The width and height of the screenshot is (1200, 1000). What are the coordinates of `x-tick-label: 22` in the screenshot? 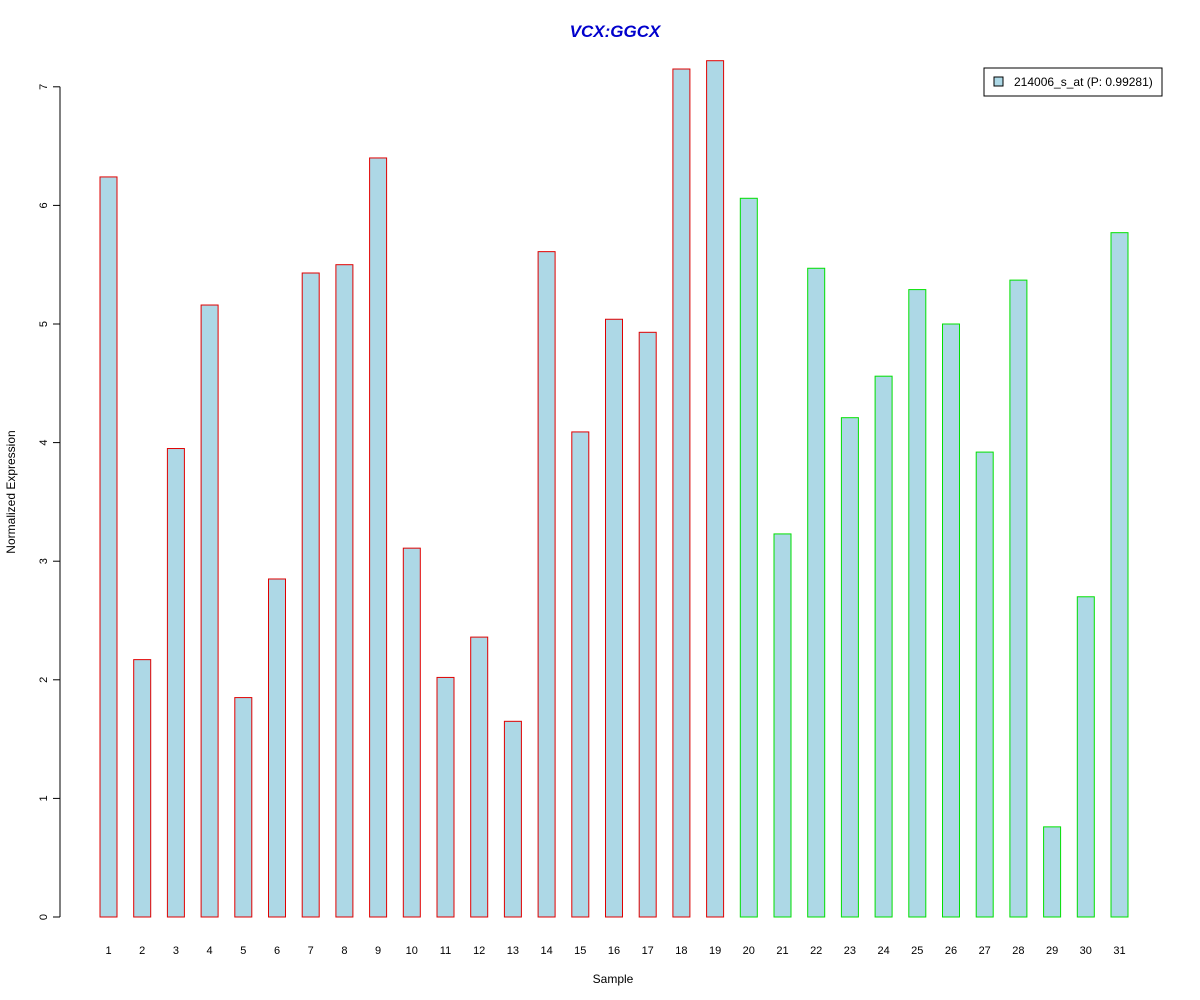 It's located at (816, 951).